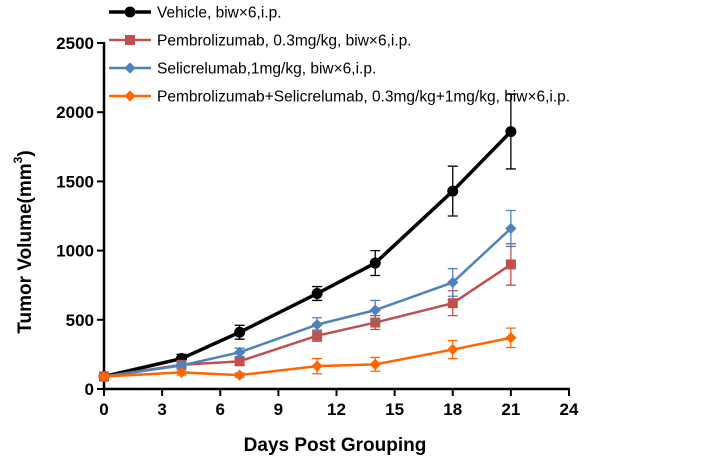 The width and height of the screenshot is (706, 461). Describe the element at coordinates (89, 389) in the screenshot. I see `y-tick-label: 0` at that location.